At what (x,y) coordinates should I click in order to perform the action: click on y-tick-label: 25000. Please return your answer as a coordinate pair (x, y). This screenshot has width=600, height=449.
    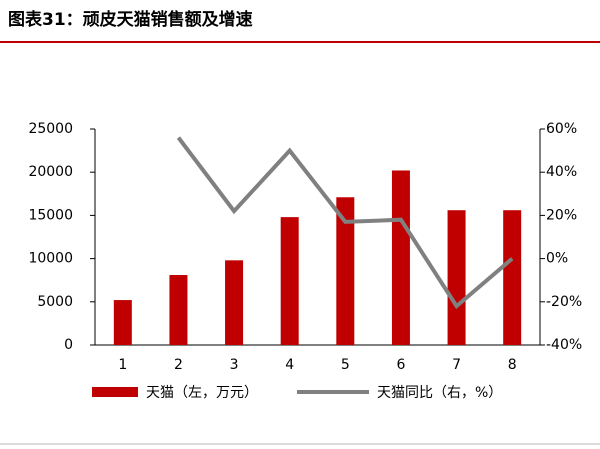
    Looking at the image, I should click on (50, 129).